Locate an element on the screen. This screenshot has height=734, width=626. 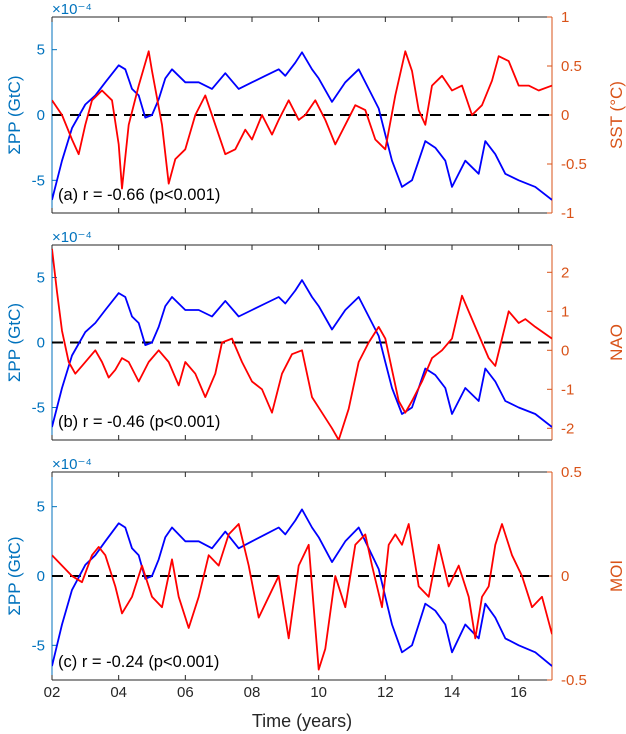
right-y-tick-label: 2 is located at coordinates (565, 272).